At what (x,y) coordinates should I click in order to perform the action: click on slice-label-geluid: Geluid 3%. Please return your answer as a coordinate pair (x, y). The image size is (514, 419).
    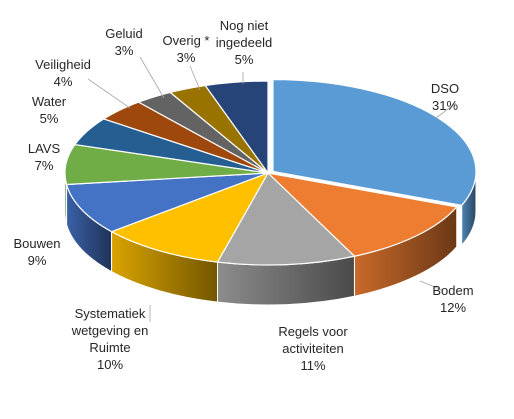
    Looking at the image, I should click on (124, 42).